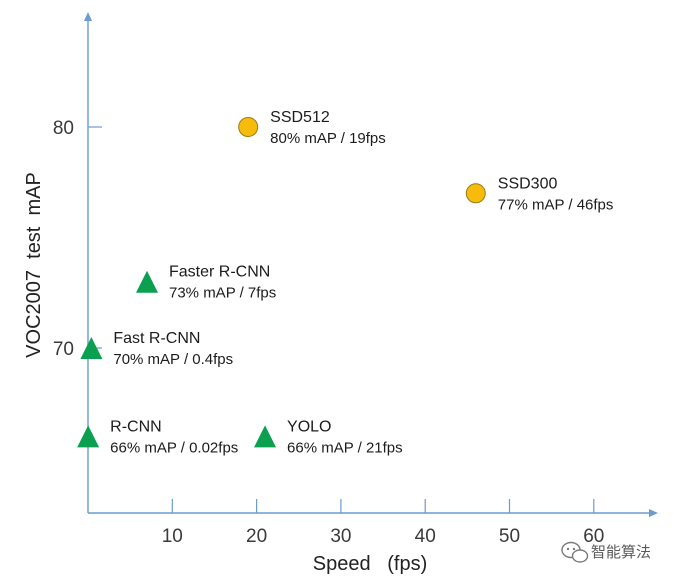 The width and height of the screenshot is (677, 582). I want to click on point-label-stats: 77% mAP / 46fps, so click(556, 204).